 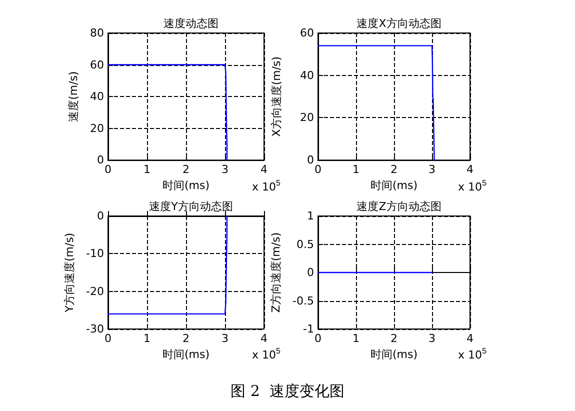 What do you see at coordinates (97, 33) in the screenshot?
I see `y-tick-label: 80` at bounding box center [97, 33].